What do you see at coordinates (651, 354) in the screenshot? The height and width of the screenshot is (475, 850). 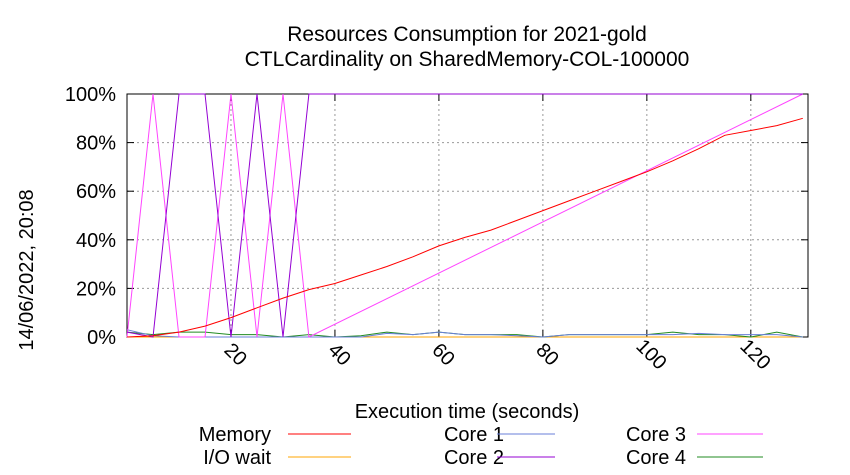 I see `x-tick-label: 100` at bounding box center [651, 354].